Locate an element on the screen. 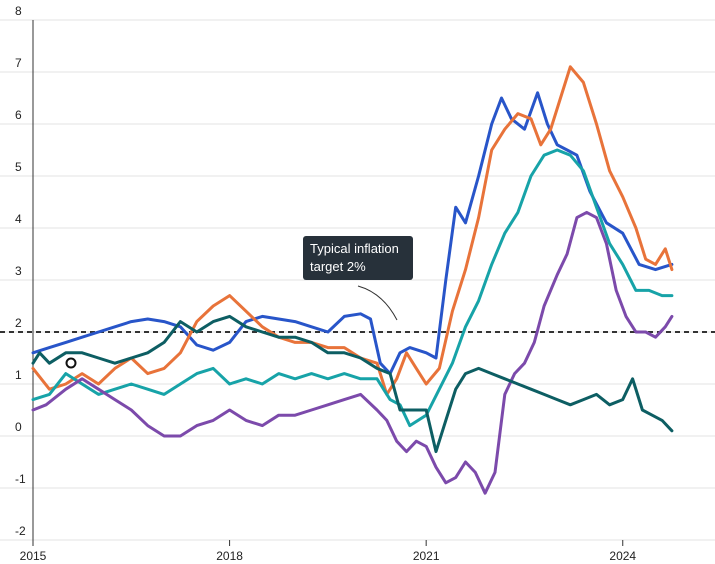 This screenshot has height=564, width=715. x-tick-label: 2015 is located at coordinates (33, 556).